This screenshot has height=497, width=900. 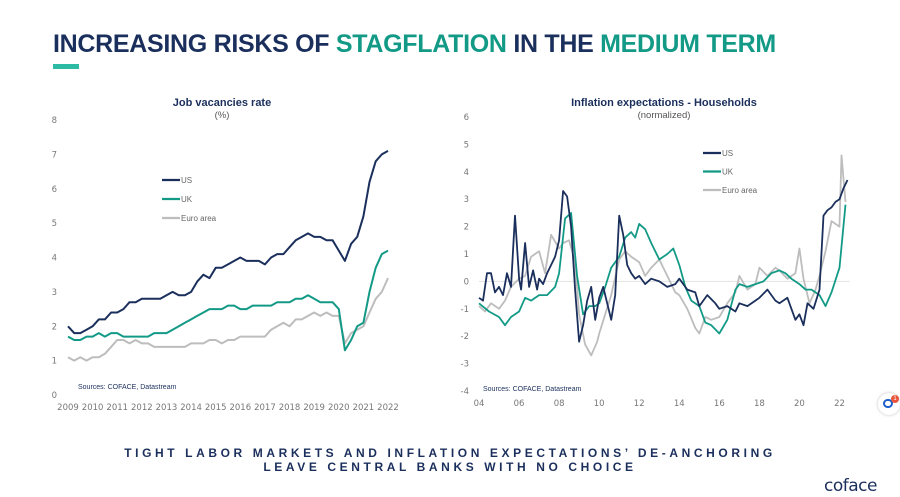 I want to click on x-tick-label: 2009, so click(x=68, y=408).